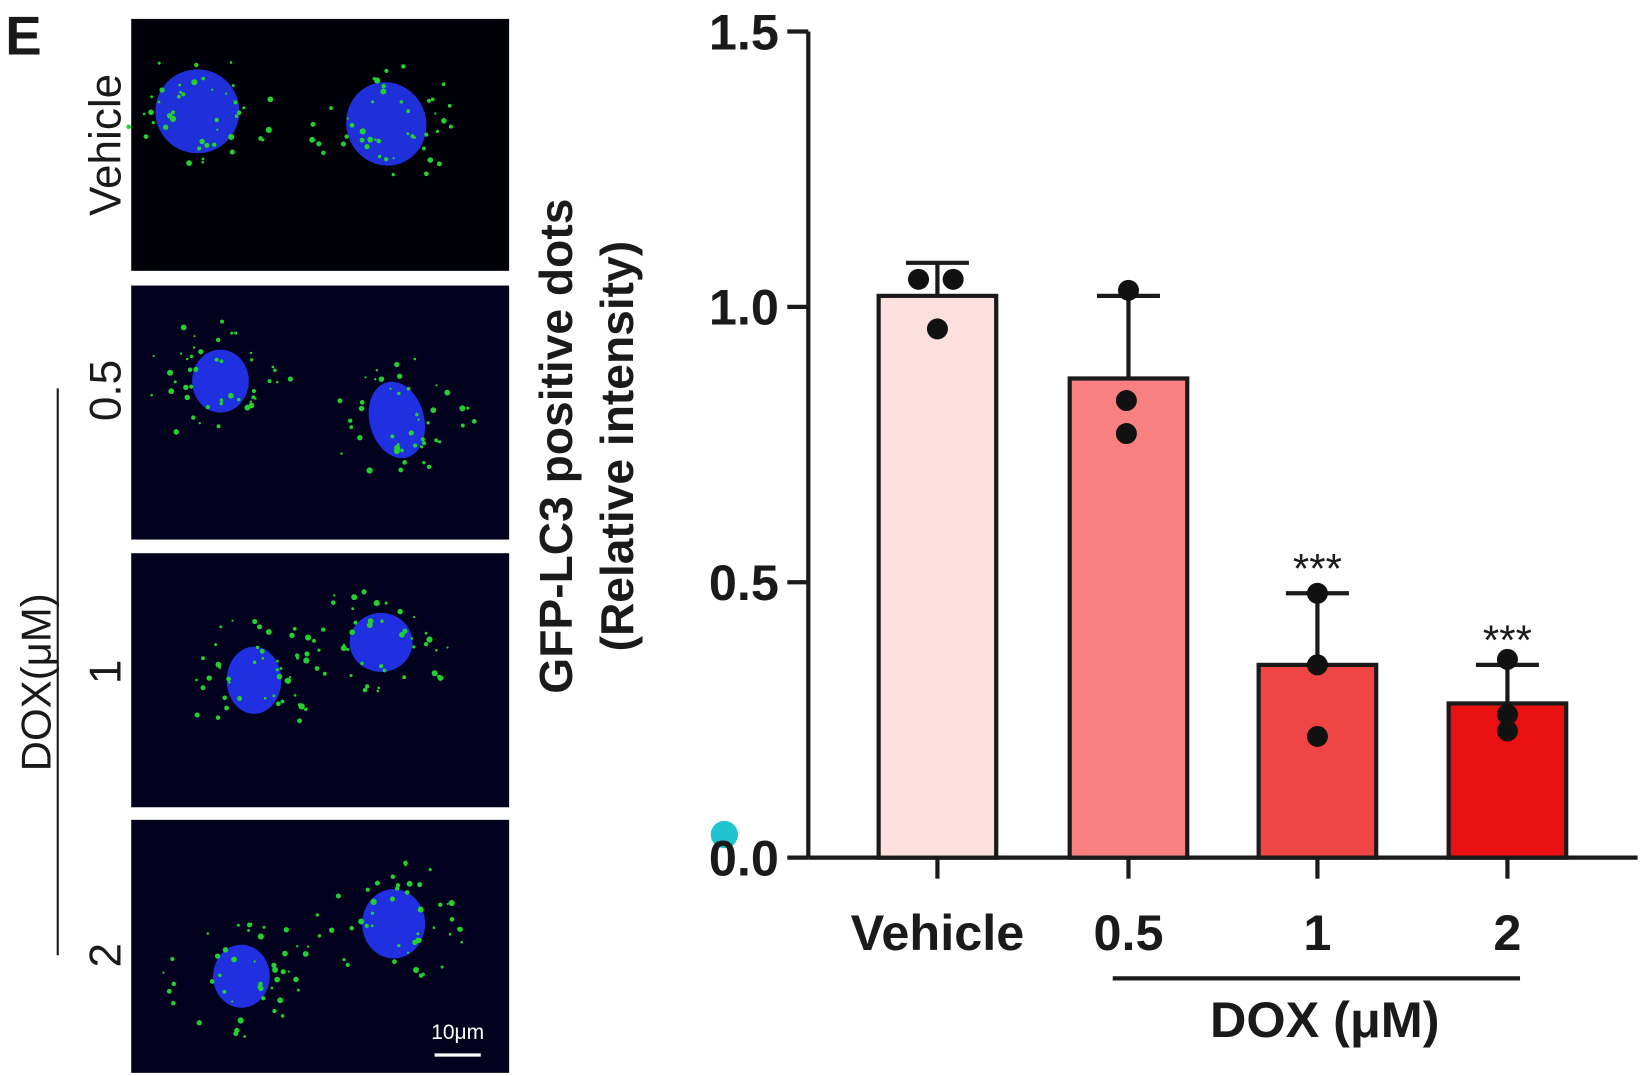 The height and width of the screenshot is (1076, 1646). What do you see at coordinates (197, 111) in the screenshot?
I see `nucleus` at bounding box center [197, 111].